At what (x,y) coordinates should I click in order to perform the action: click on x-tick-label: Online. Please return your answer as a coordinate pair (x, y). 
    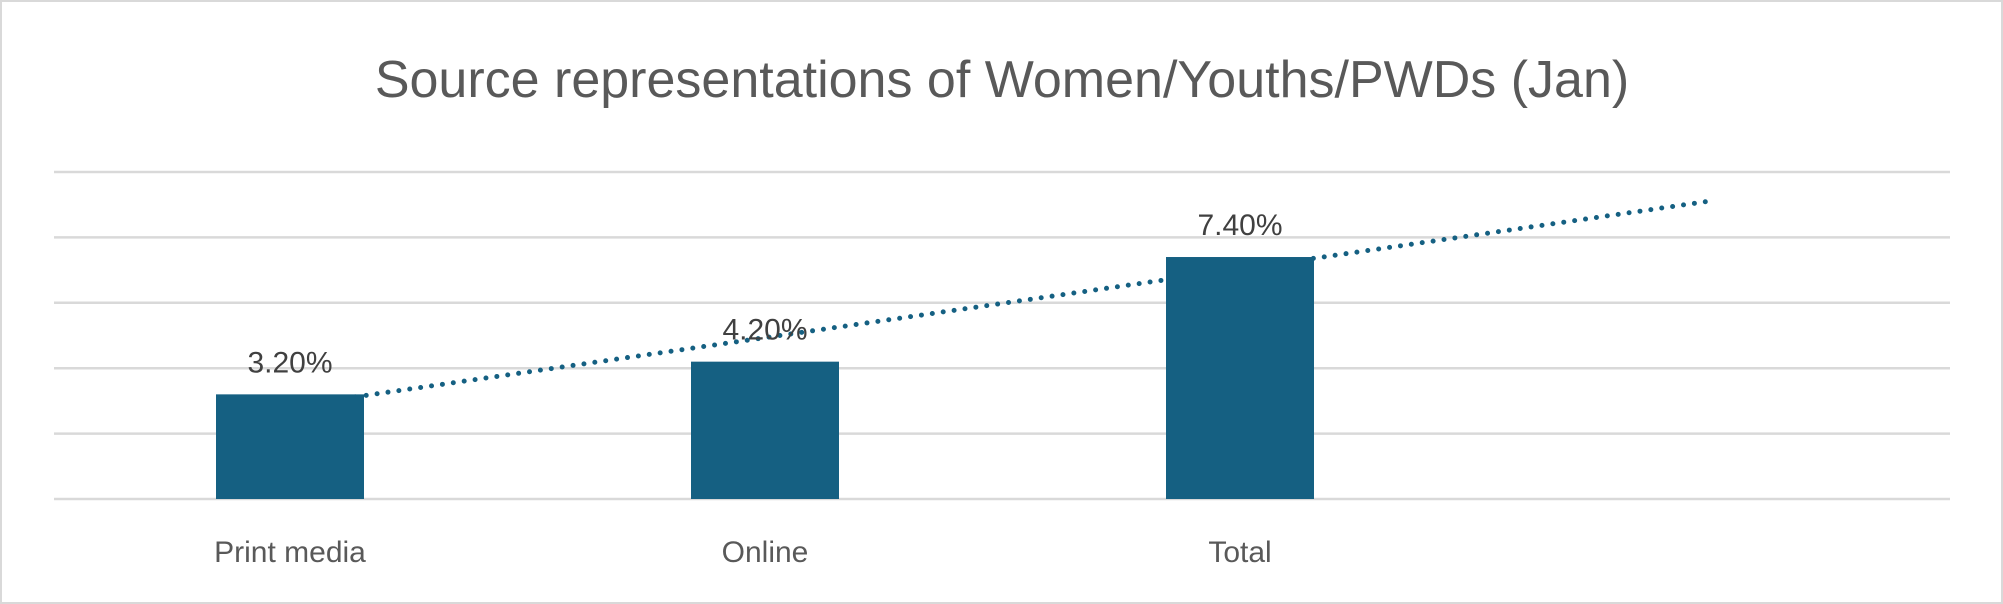
    Looking at the image, I should click on (765, 552).